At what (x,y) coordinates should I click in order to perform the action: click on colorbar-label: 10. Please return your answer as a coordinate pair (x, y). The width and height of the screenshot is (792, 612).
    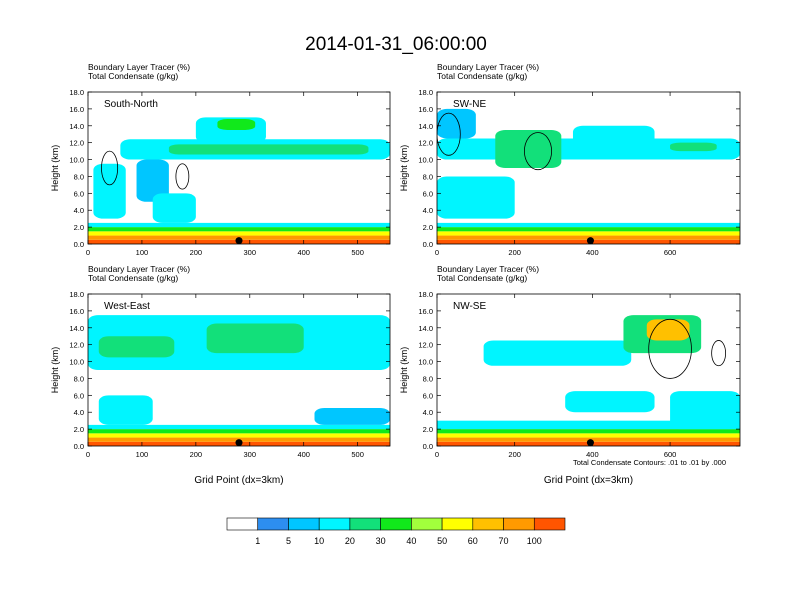
    Looking at the image, I should click on (319, 541).